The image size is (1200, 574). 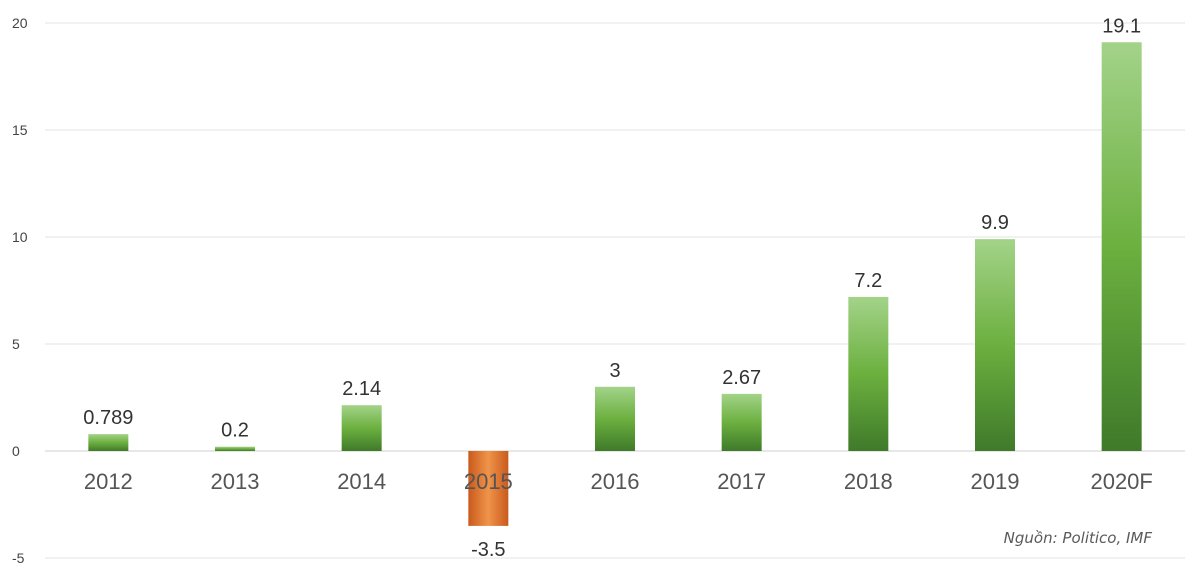 I want to click on bar-2018, so click(x=868, y=373).